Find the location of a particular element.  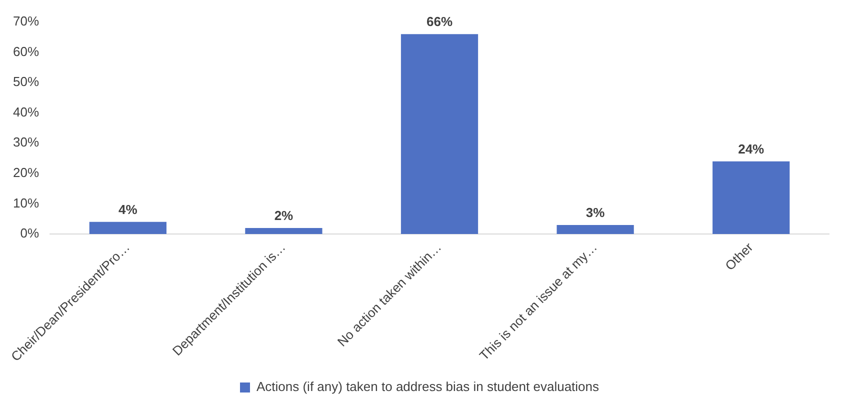

data-label: 66% is located at coordinates (439, 22).